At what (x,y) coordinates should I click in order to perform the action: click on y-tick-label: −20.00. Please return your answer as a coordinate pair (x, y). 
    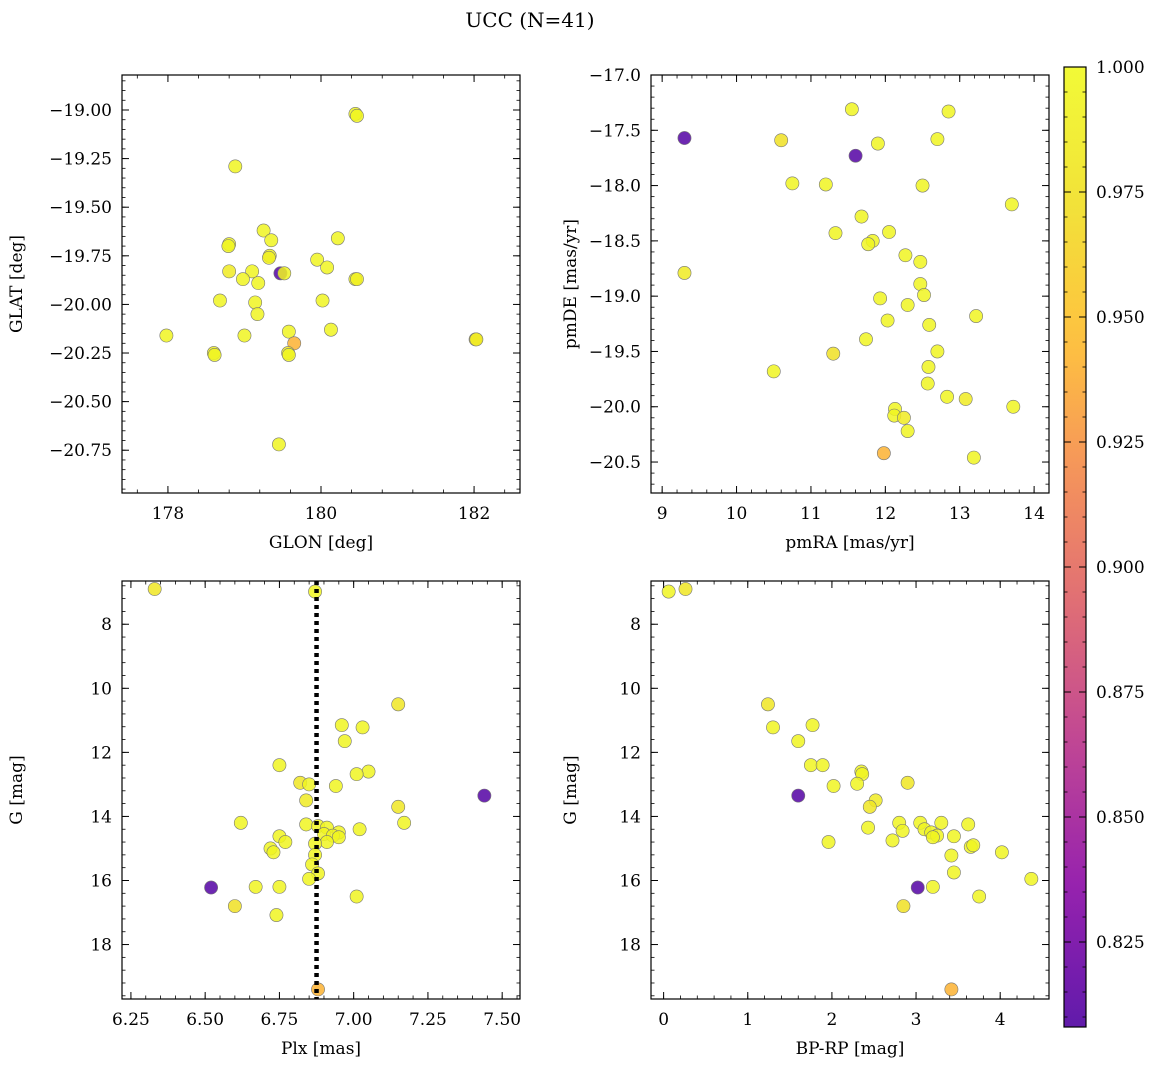
    Looking at the image, I should click on (80, 305).